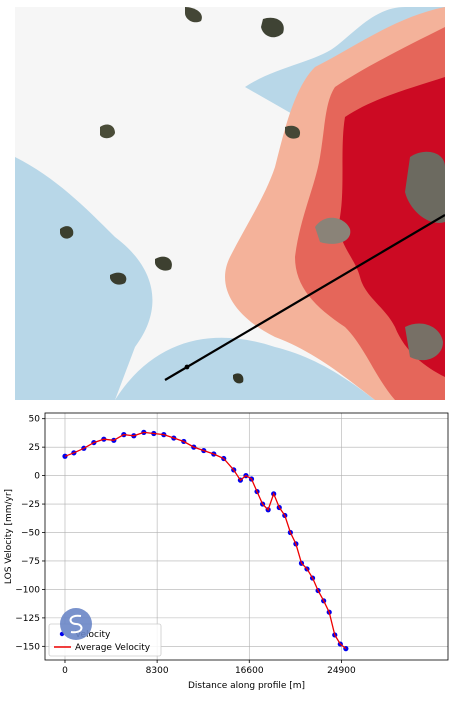  I want to click on profile-line, so click(304, 297).